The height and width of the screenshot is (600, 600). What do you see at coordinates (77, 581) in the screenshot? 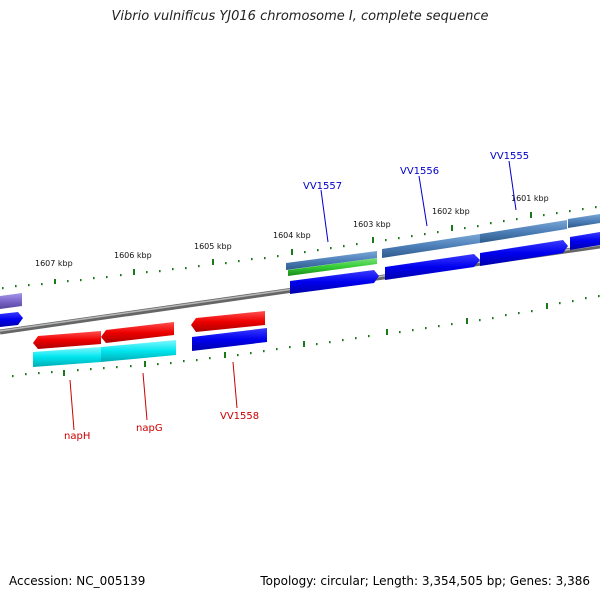
I see `accession-label: Accession: NC_005139` at bounding box center [77, 581].